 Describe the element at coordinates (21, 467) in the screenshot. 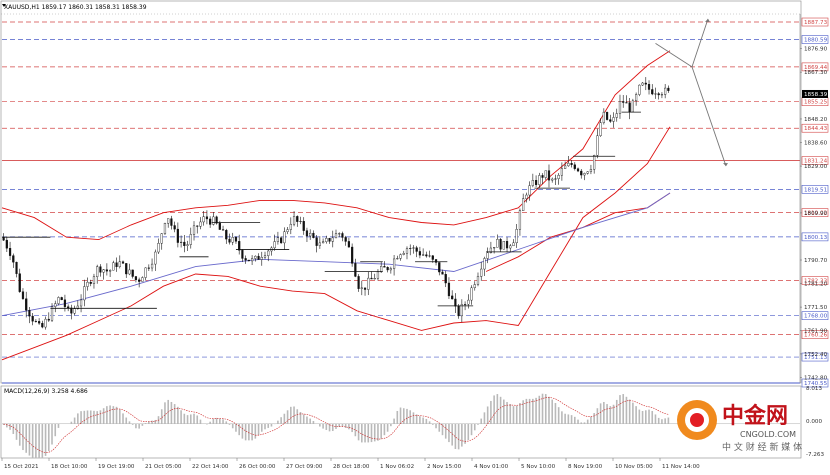

I see `time-tick-0: 15 Oct 2021` at that location.